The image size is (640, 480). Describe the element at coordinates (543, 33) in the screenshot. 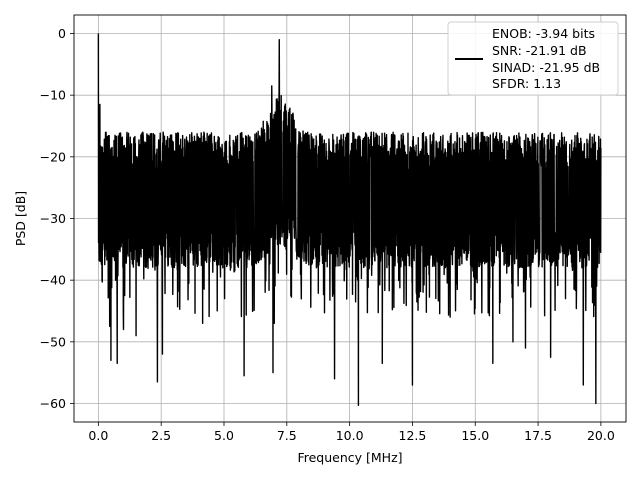

I see `legend-enob: ENOB: -3.94 bits` at that location.